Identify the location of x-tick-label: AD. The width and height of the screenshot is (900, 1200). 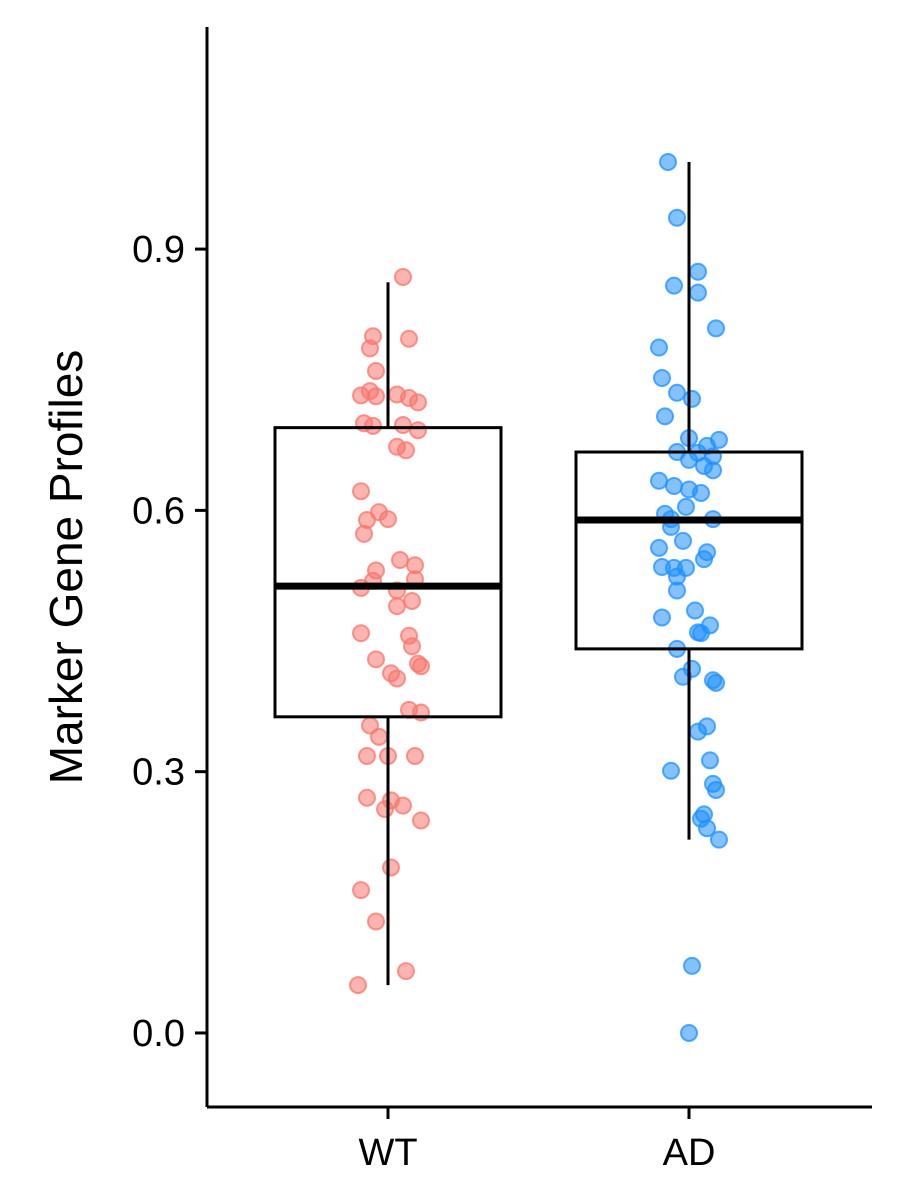
(689, 1153).